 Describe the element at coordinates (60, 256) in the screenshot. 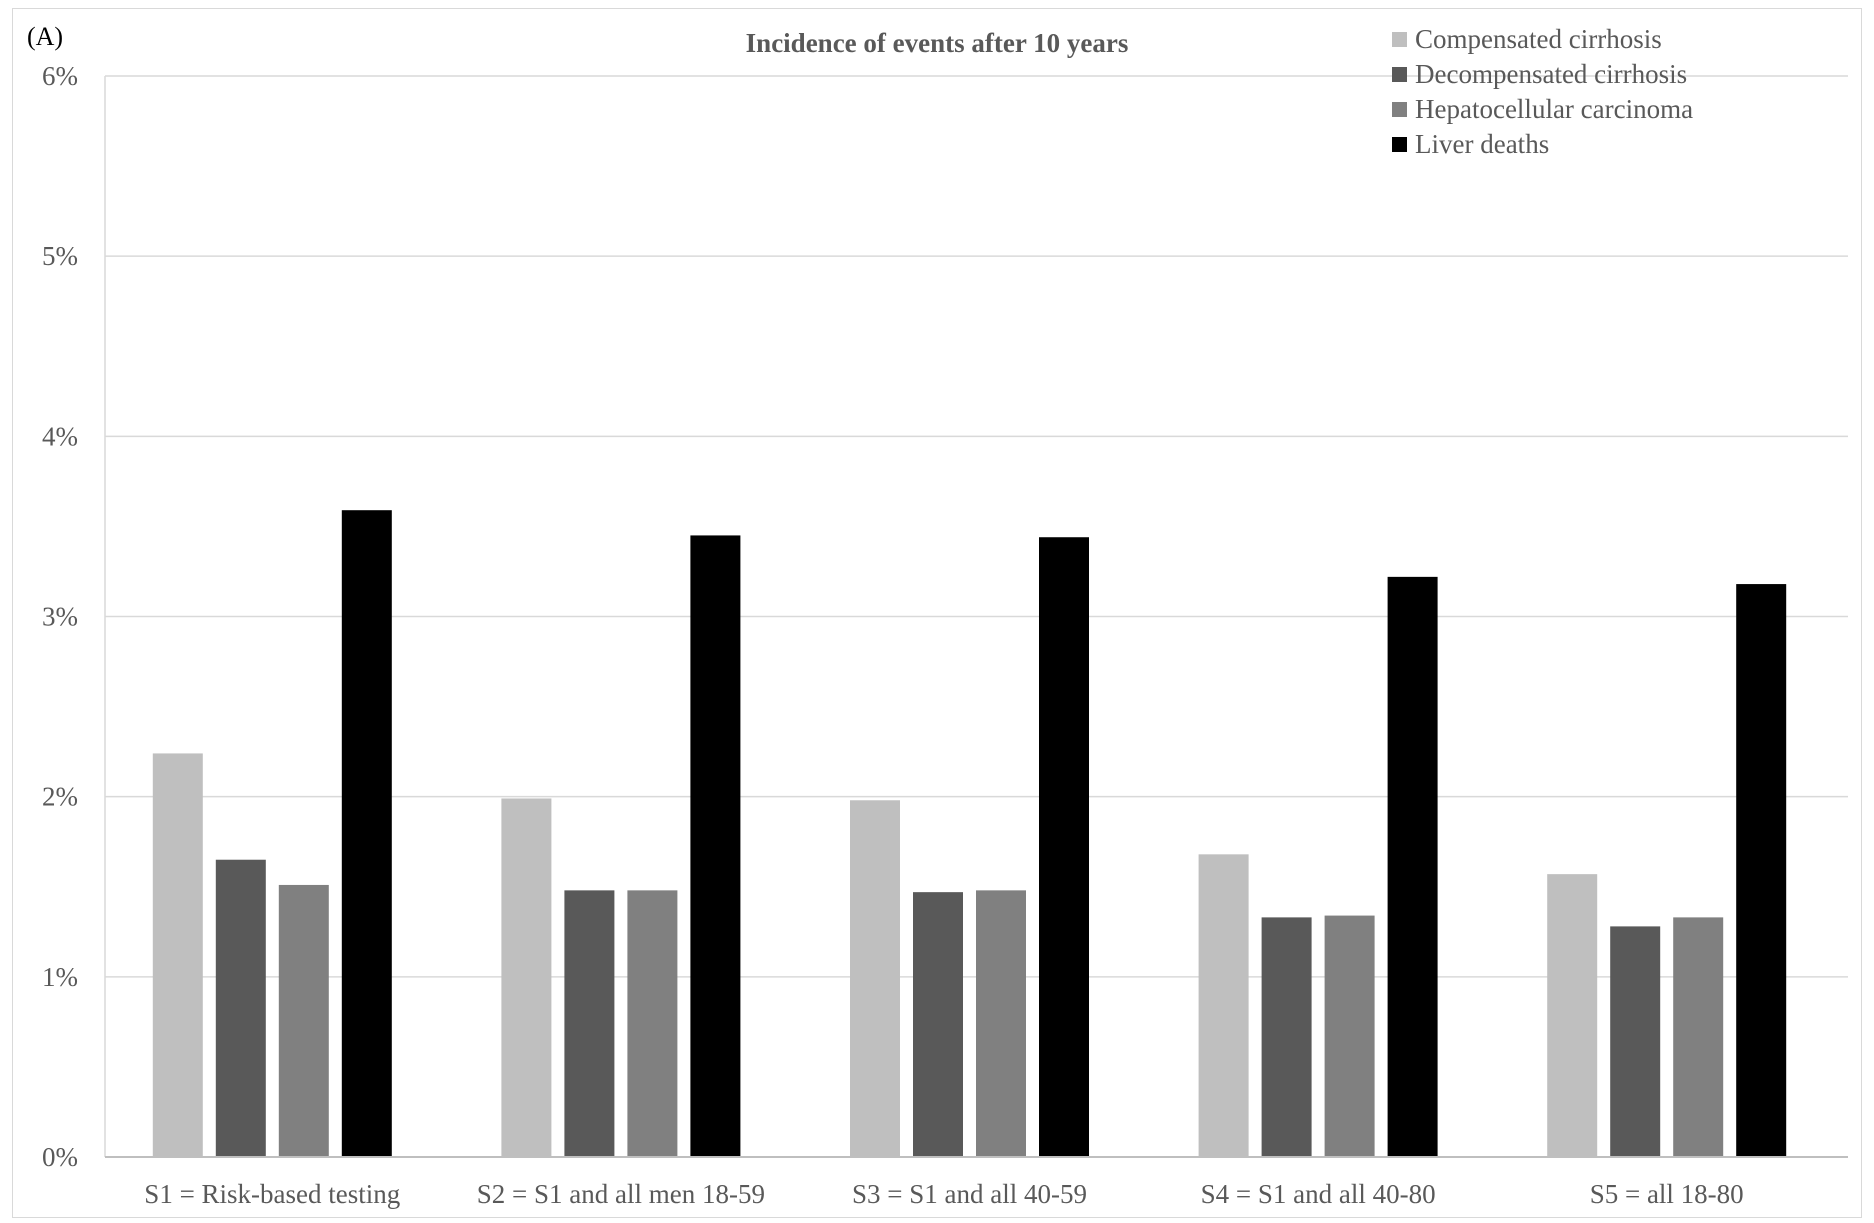

I see `y-tick-label: 5%` at that location.